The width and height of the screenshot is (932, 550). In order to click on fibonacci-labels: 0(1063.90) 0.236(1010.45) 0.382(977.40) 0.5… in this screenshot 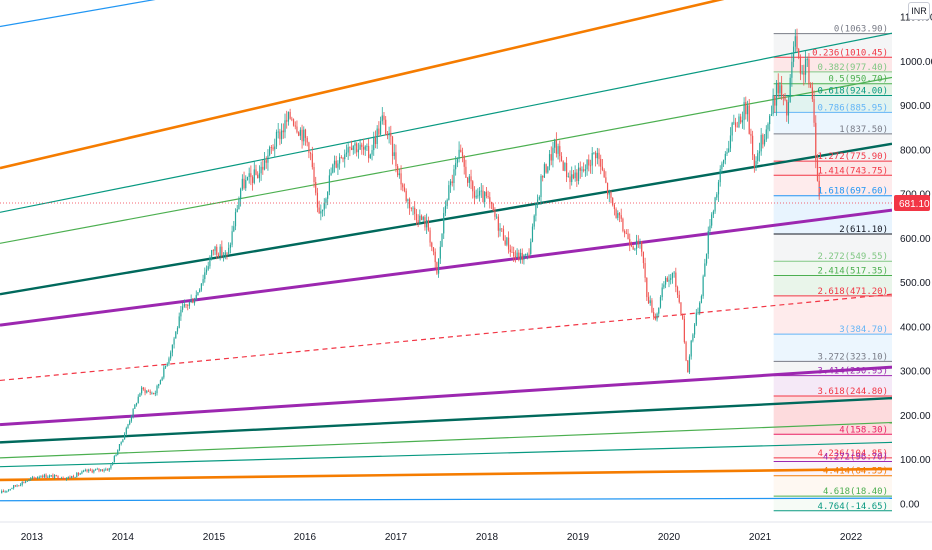, I will do `click(850, 268)`.